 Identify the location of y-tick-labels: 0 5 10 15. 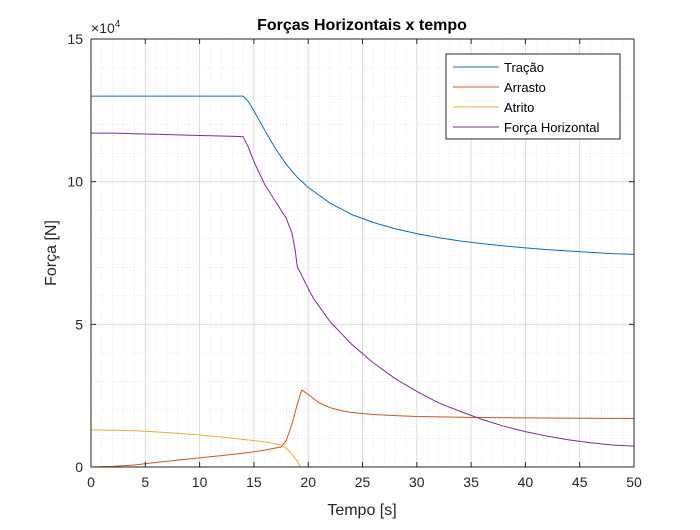
(75, 253).